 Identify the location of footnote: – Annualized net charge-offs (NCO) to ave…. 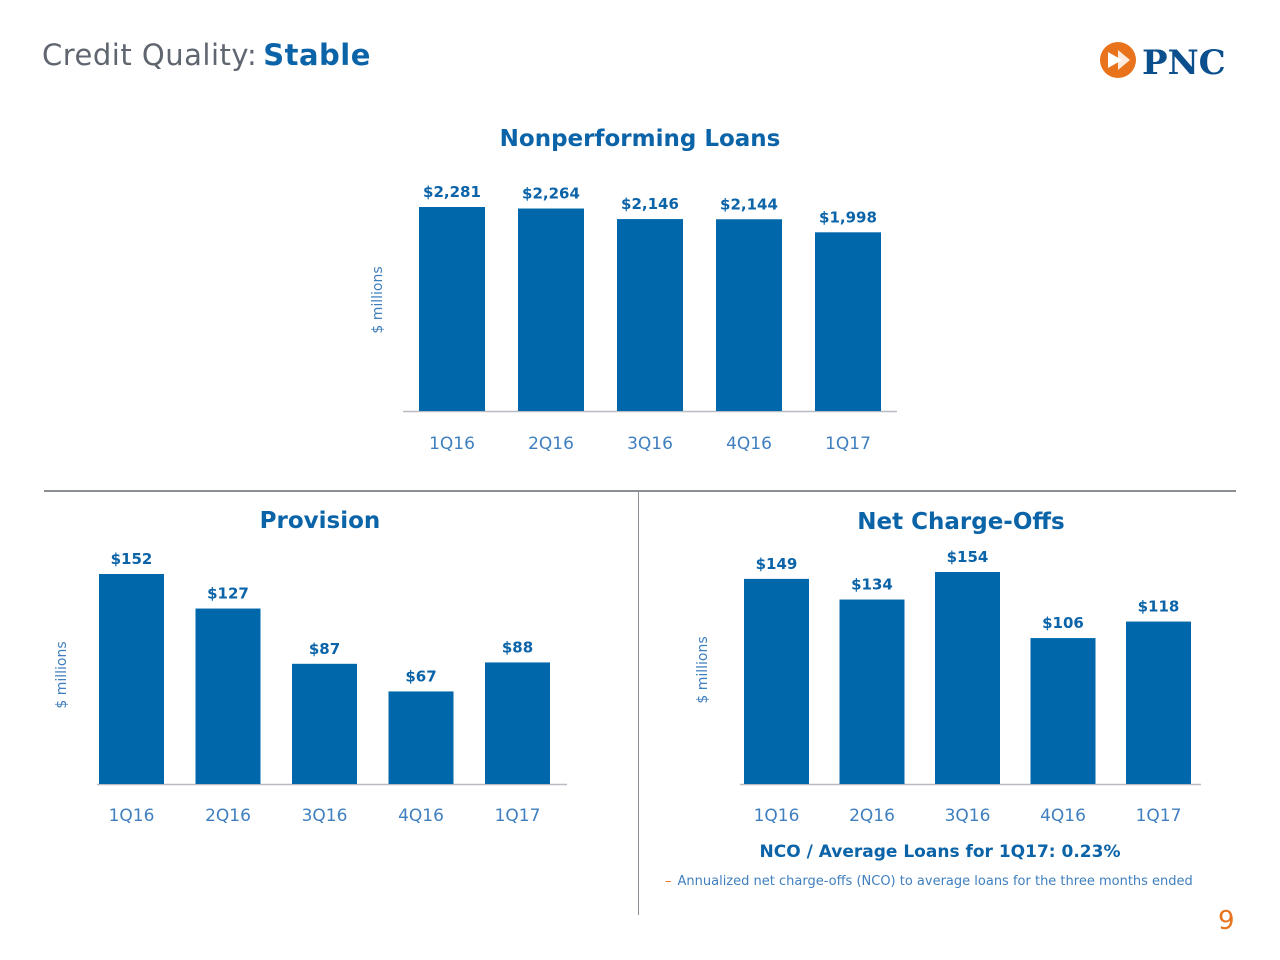
(929, 881).